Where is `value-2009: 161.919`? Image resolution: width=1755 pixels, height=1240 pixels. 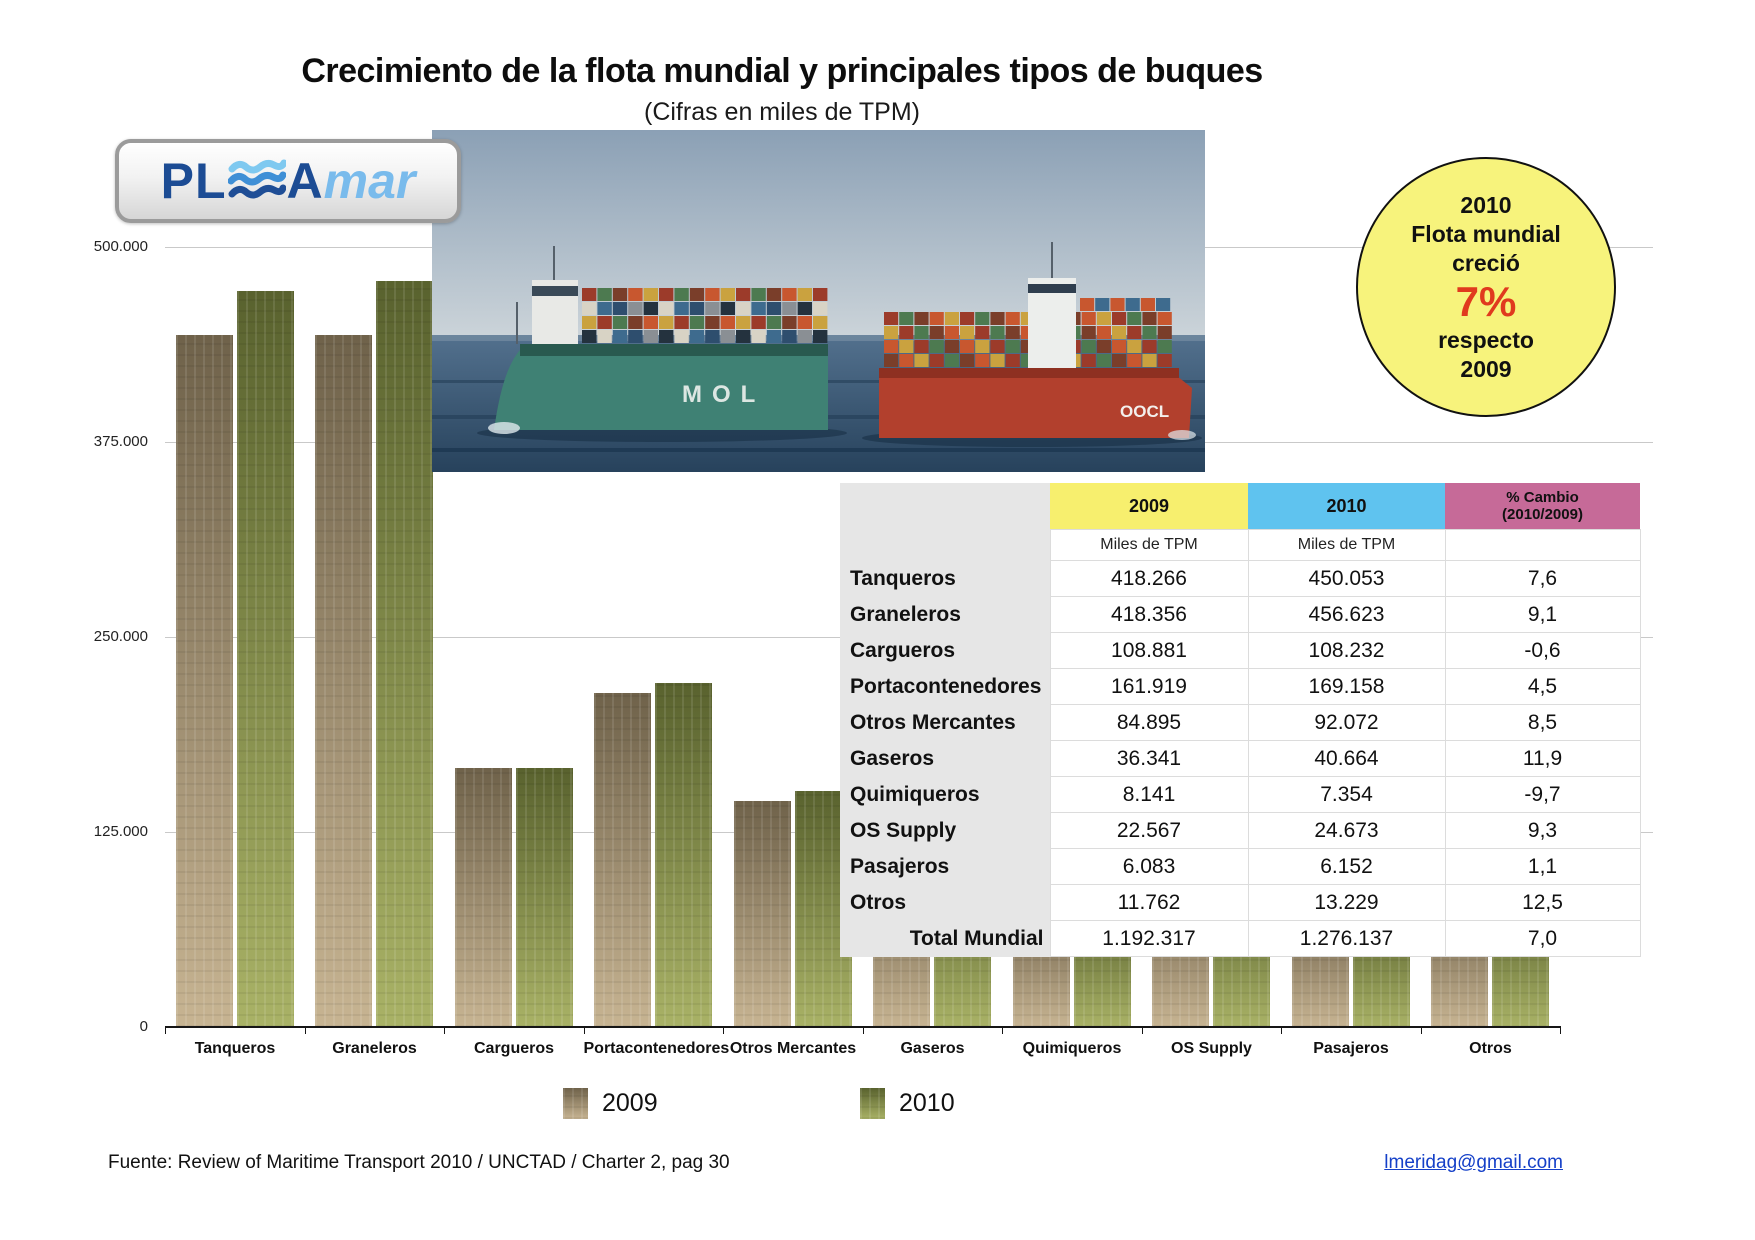
value-2009: 161.919 is located at coordinates (1149, 686).